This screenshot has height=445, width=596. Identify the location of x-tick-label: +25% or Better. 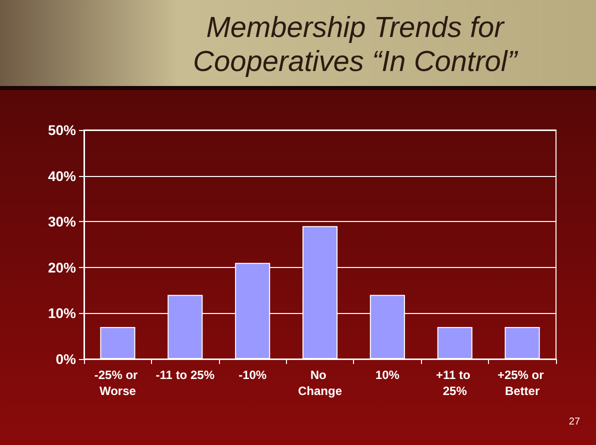
(522, 383).